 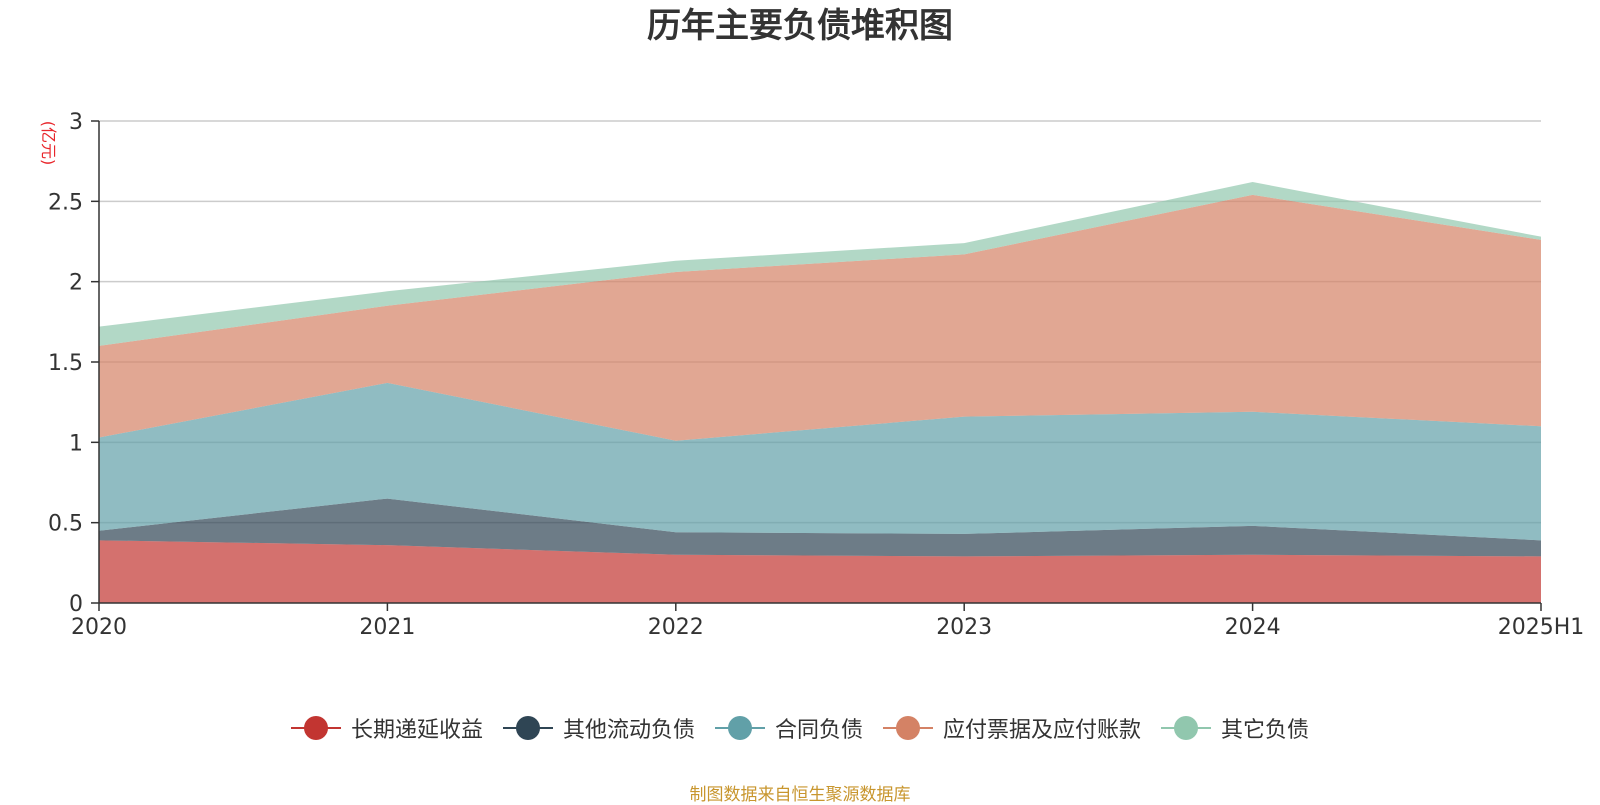 I want to click on legend-item-4: 其它负债, so click(x=1235, y=728).